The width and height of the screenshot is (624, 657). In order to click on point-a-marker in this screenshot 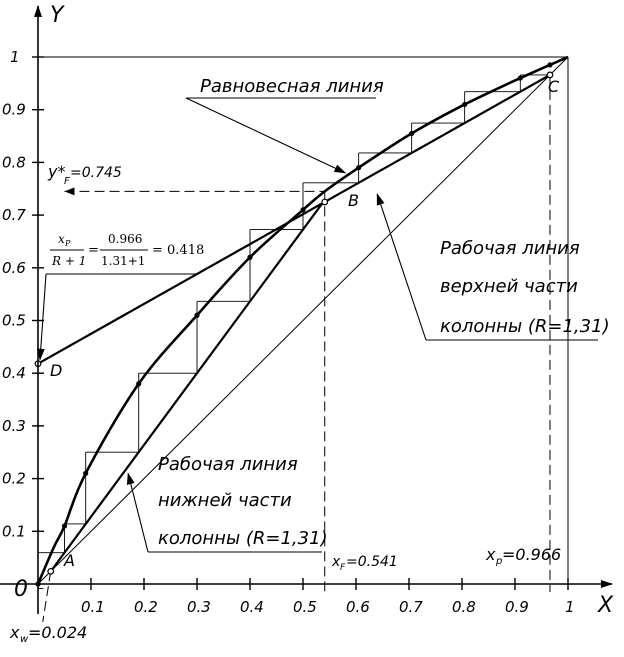, I will do `click(51, 571)`.